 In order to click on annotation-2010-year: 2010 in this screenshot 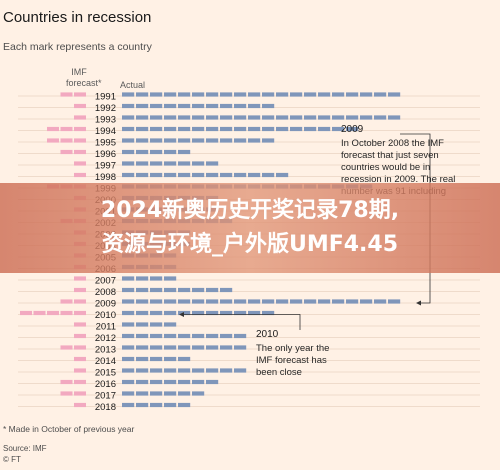, I will do `click(267, 334)`.